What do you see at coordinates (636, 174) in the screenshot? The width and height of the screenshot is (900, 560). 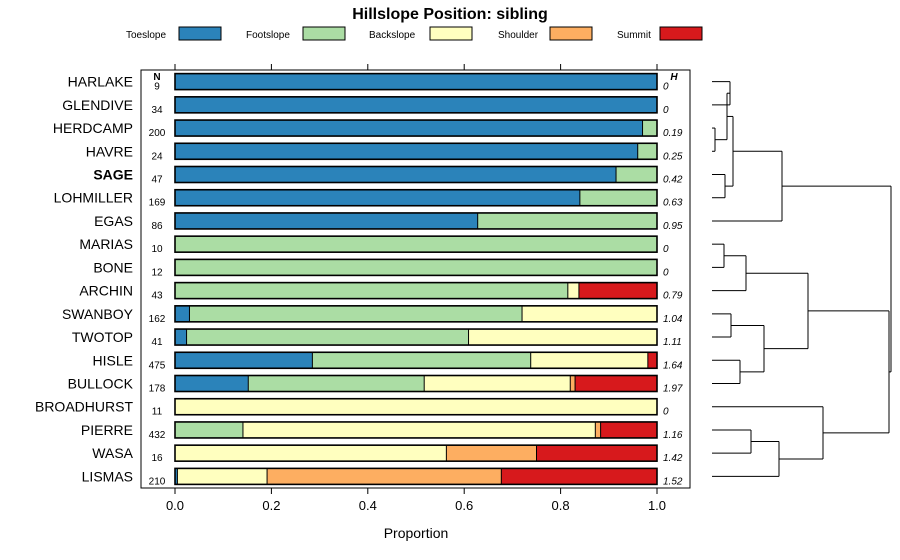 I see `bar-segment-sage-footslope` at bounding box center [636, 174].